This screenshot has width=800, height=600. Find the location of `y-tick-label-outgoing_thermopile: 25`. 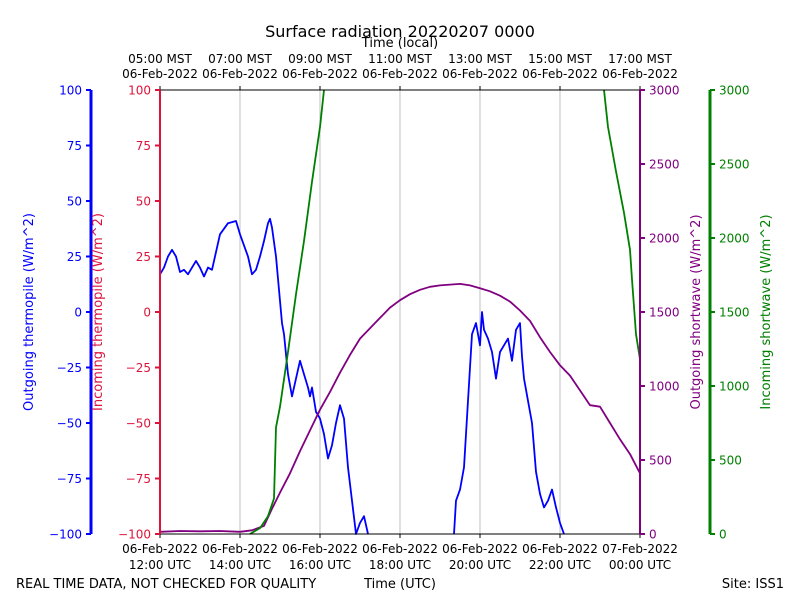

y-tick-label-outgoing_thermopile: 25 is located at coordinates (74, 257).